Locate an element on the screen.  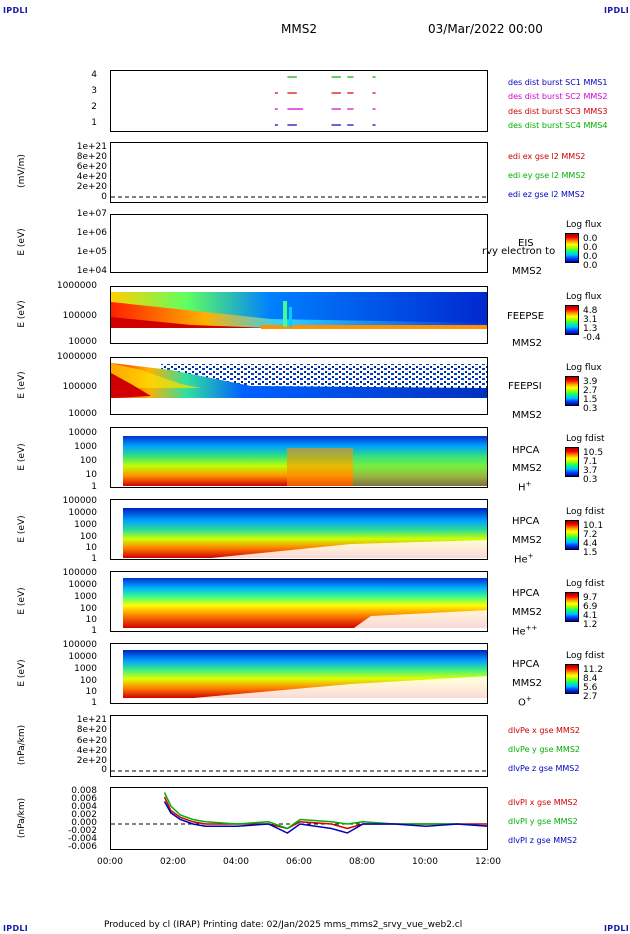
eis-tick-2: 1e+05 is located at coordinates (91, 252).